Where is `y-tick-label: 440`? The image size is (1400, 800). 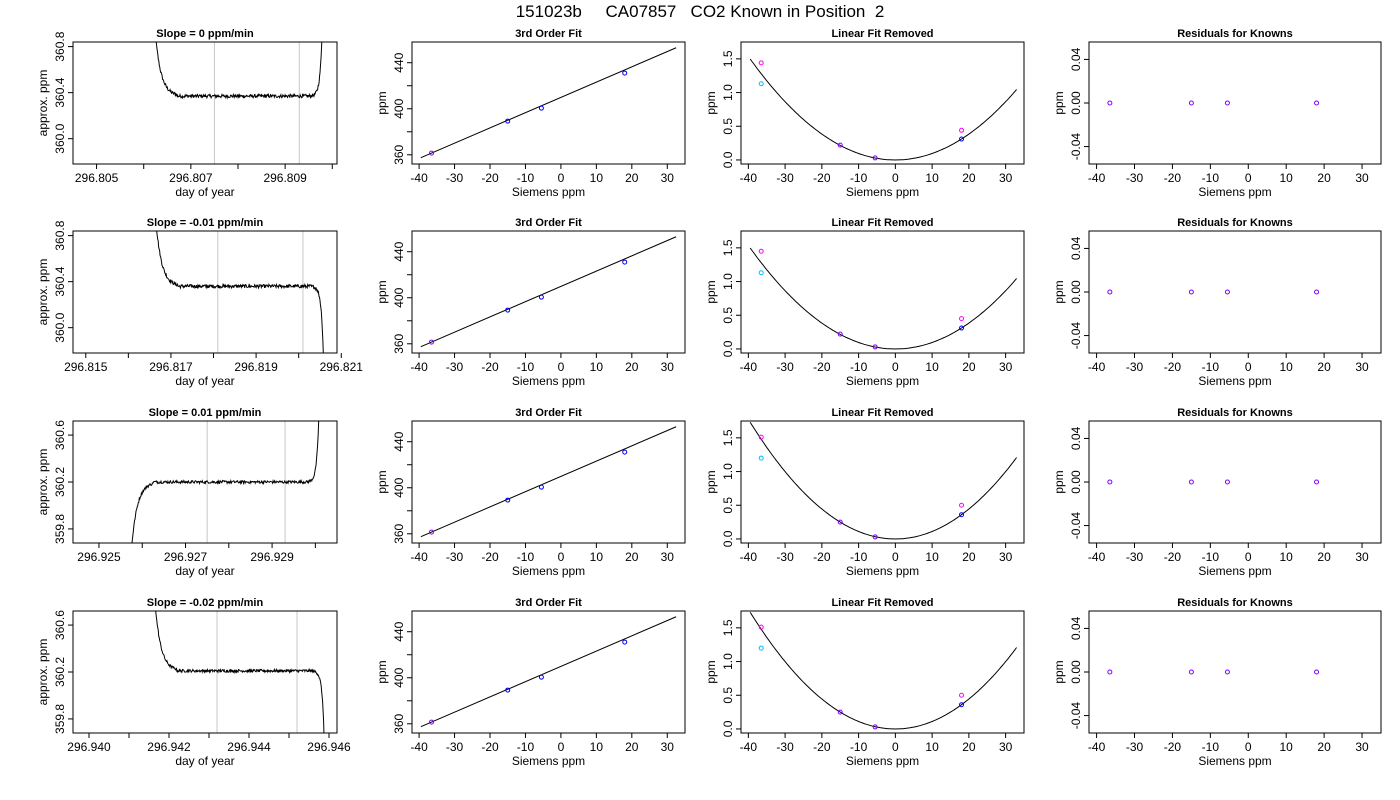
y-tick-label: 440 is located at coordinates (399, 631).